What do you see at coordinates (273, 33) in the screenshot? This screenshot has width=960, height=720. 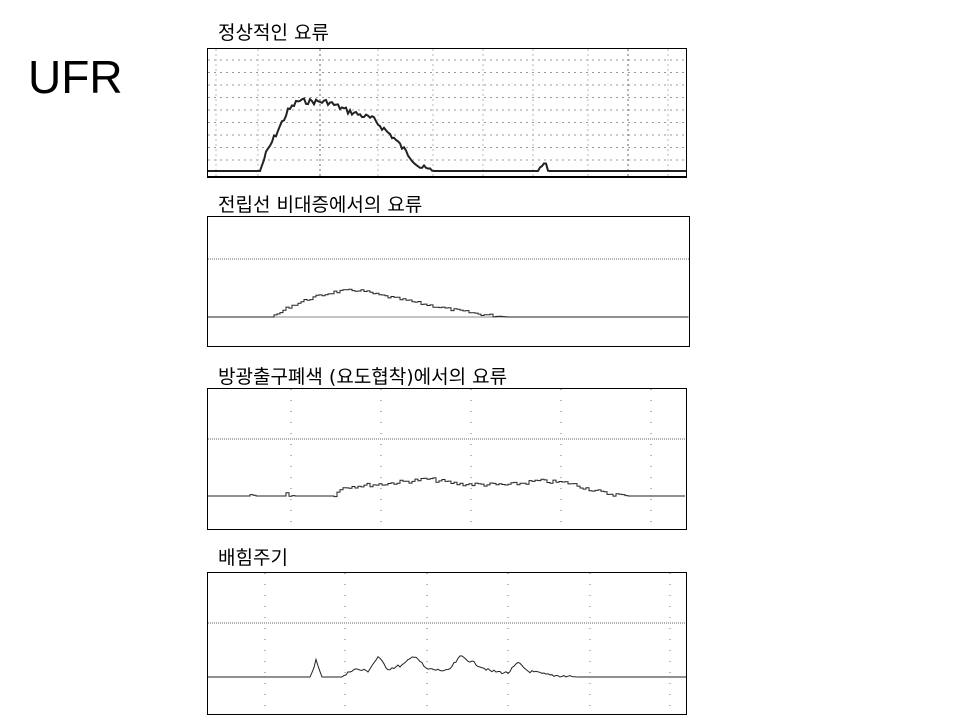 I see `panel-label-normal: 정상적인 요류` at bounding box center [273, 33].